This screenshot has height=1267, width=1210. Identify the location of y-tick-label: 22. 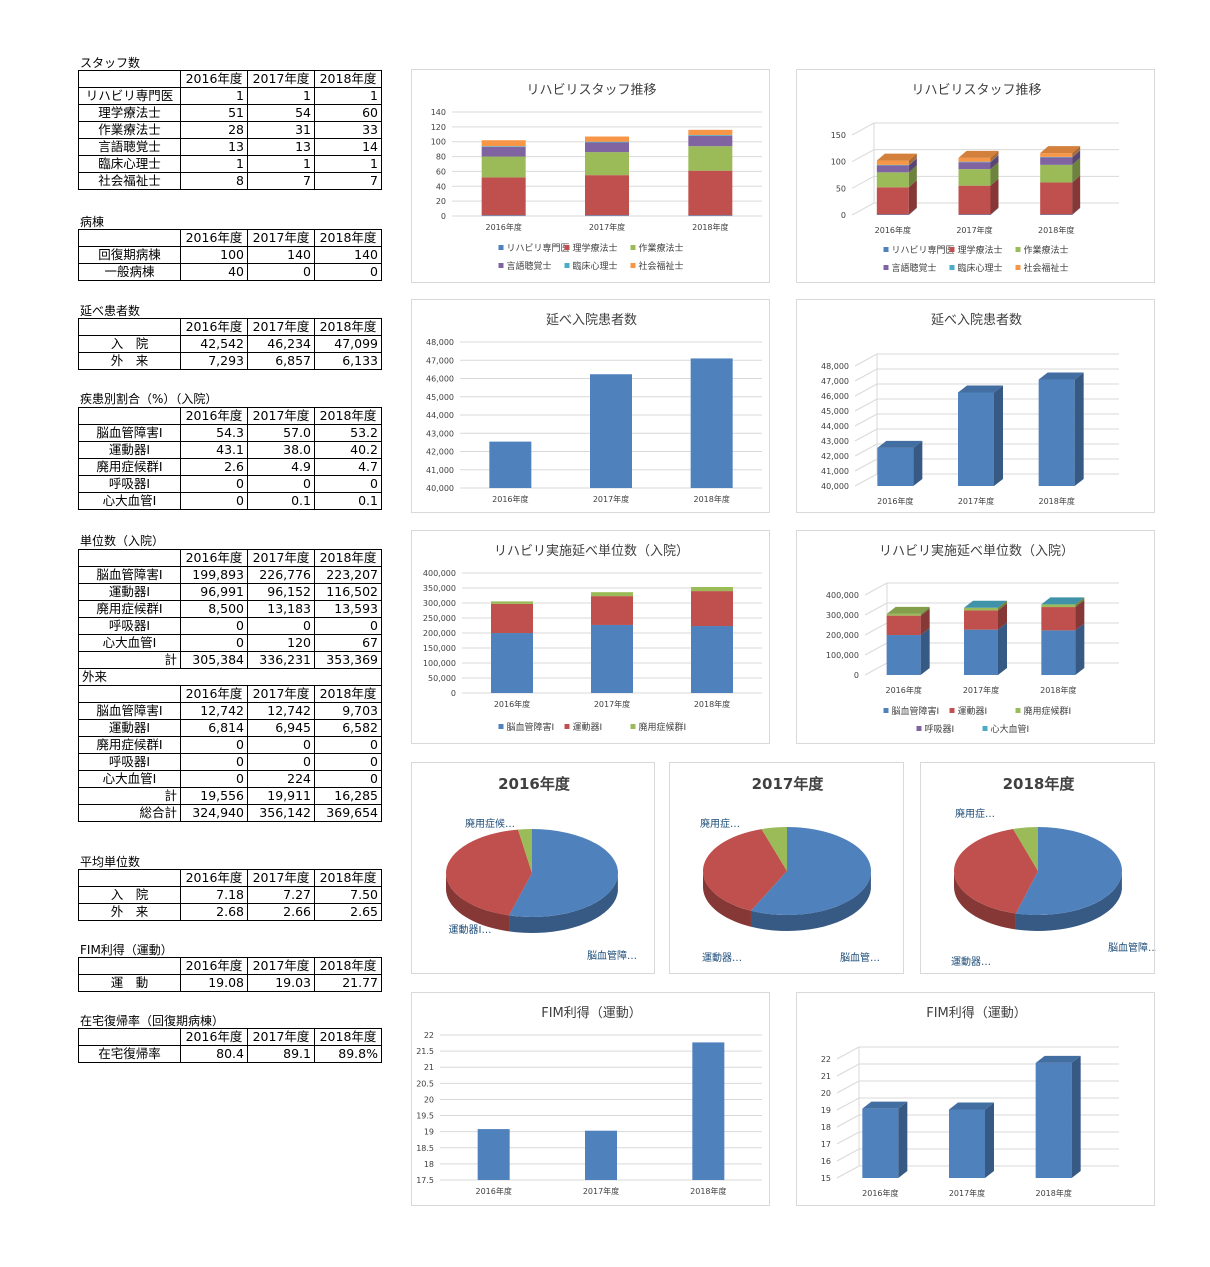
(429, 1035).